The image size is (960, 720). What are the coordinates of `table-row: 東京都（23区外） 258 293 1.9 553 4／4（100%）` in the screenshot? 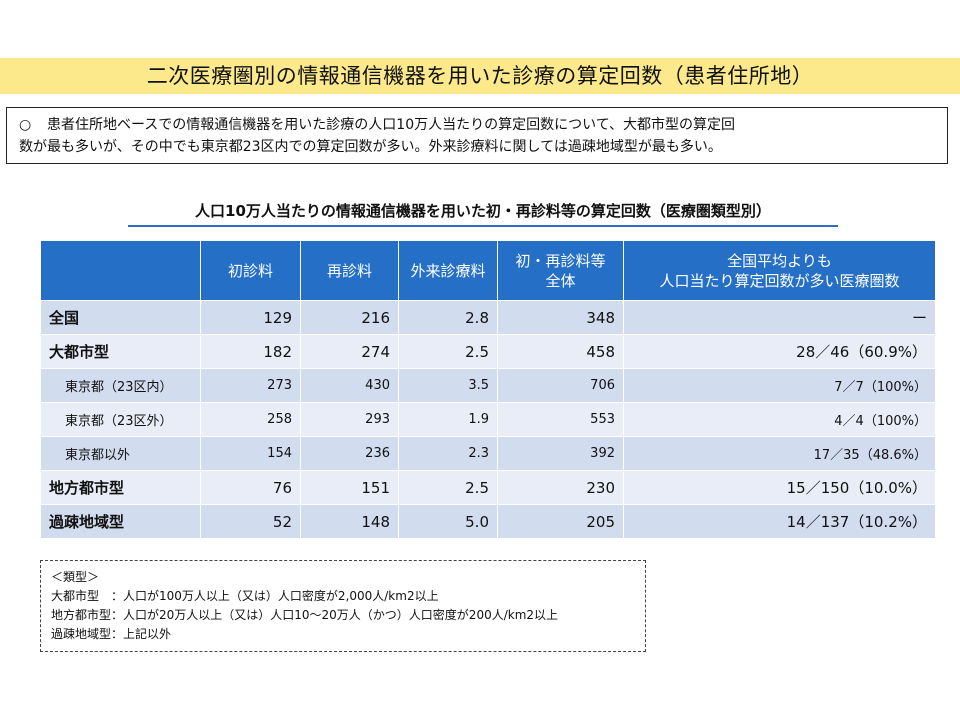 It's located at (488, 419).